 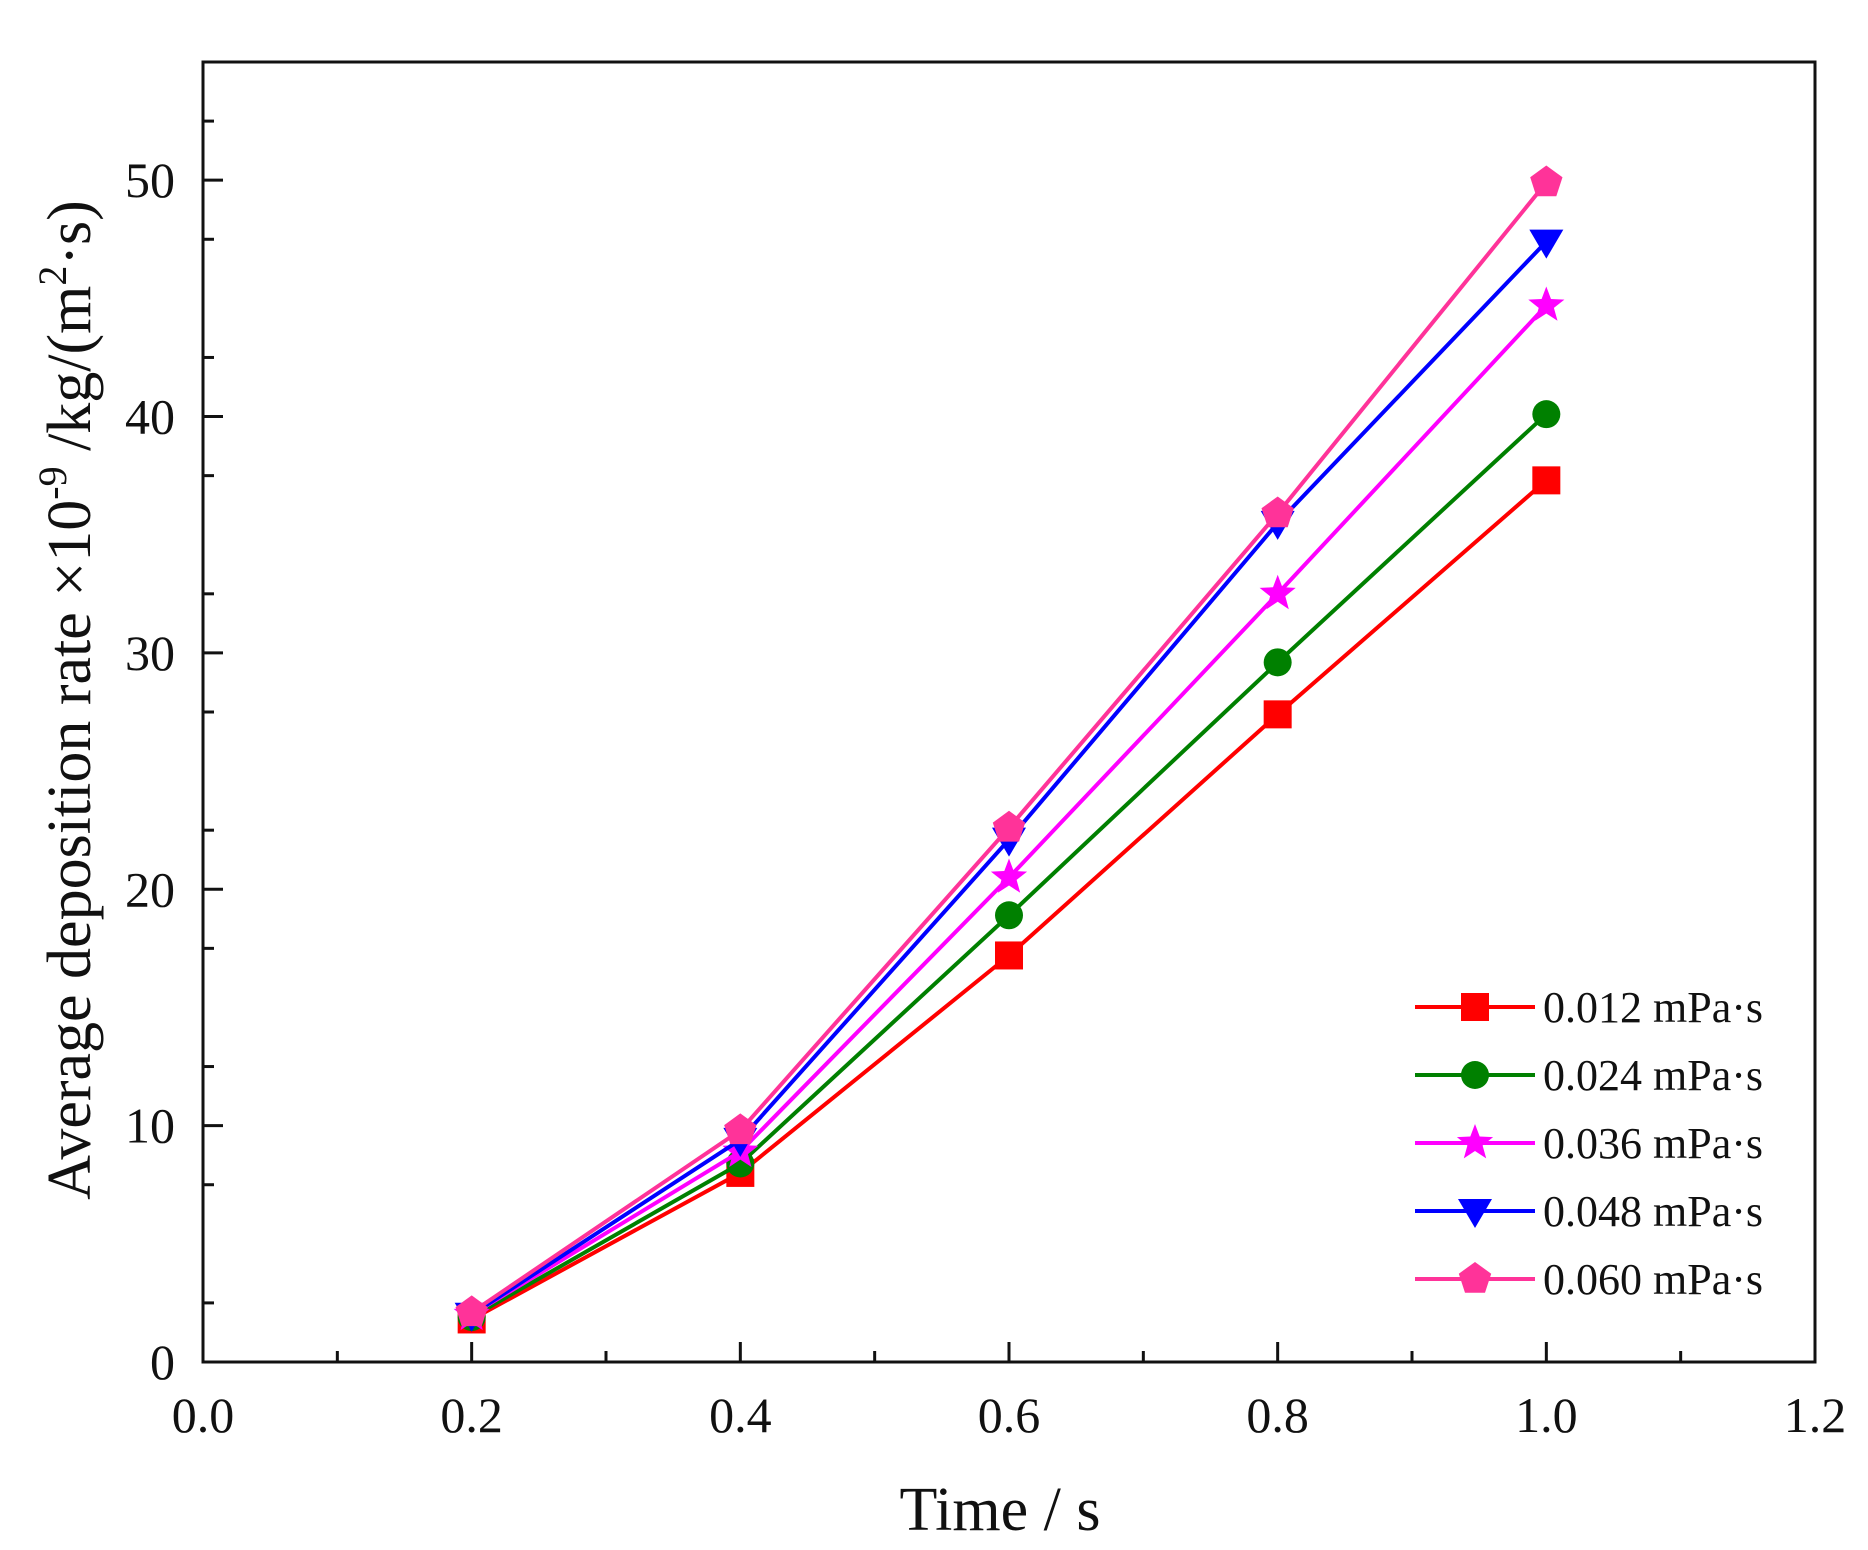 What do you see at coordinates (52, 276) in the screenshot?
I see `y-axis-title-squared: 2` at bounding box center [52, 276].